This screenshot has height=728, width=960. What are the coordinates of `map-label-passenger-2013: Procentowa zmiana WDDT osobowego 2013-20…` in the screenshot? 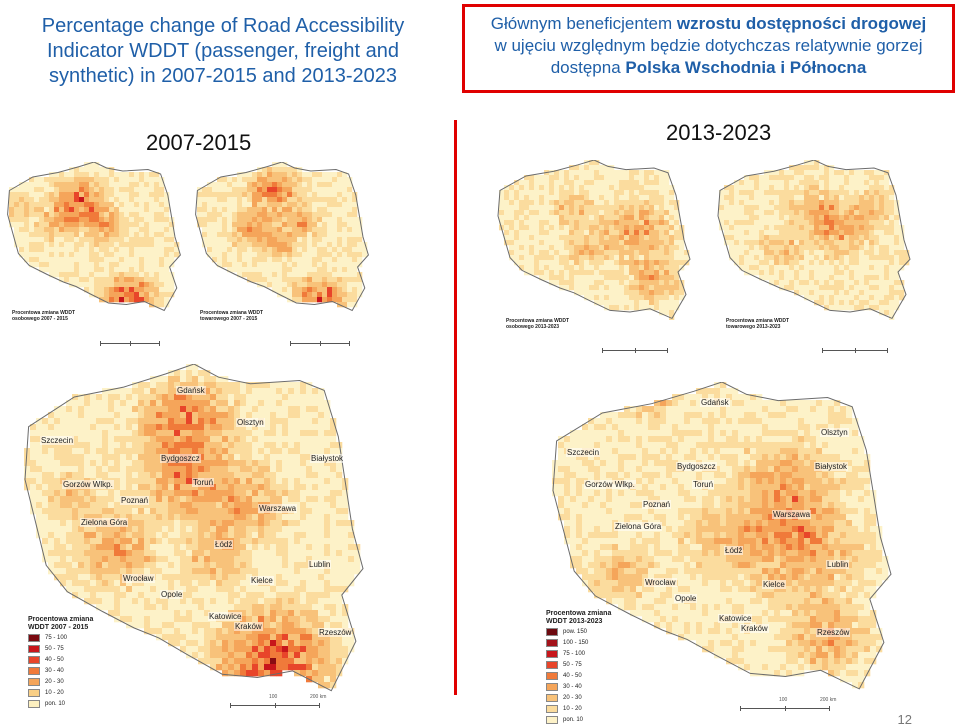 It's located at (537, 324).